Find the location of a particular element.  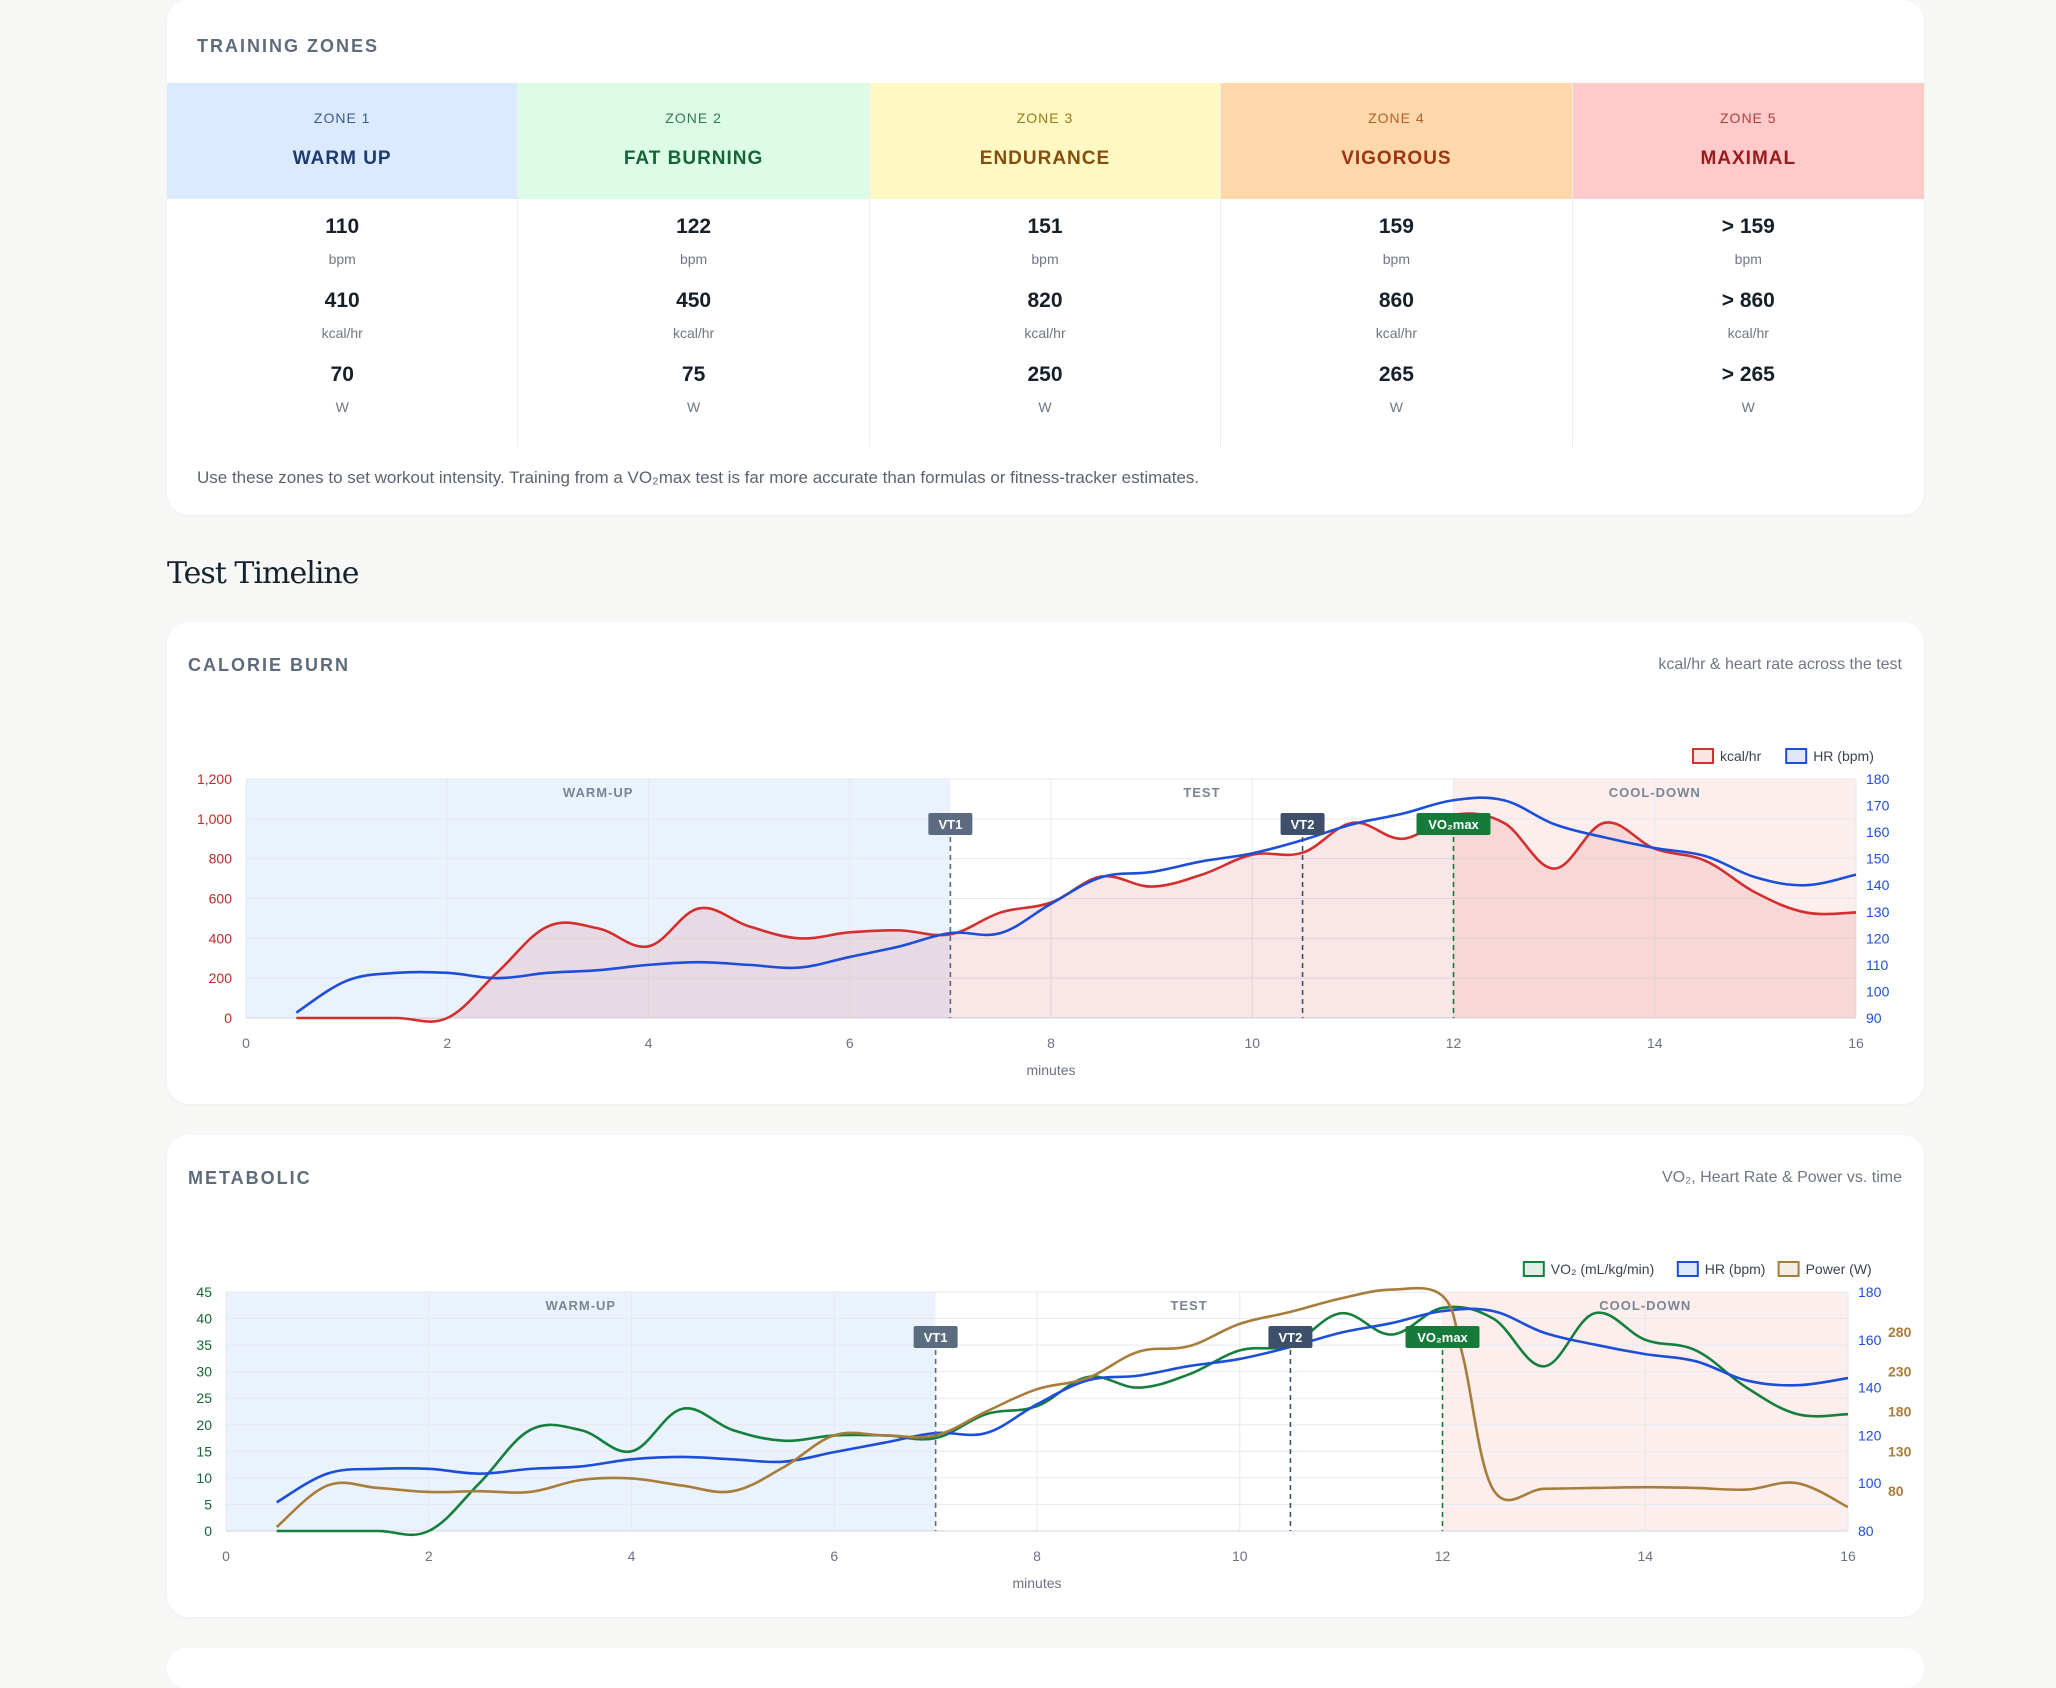

metabolic-subtitle: VO₂, Heart Rate & Power vs. time is located at coordinates (1781, 1177).